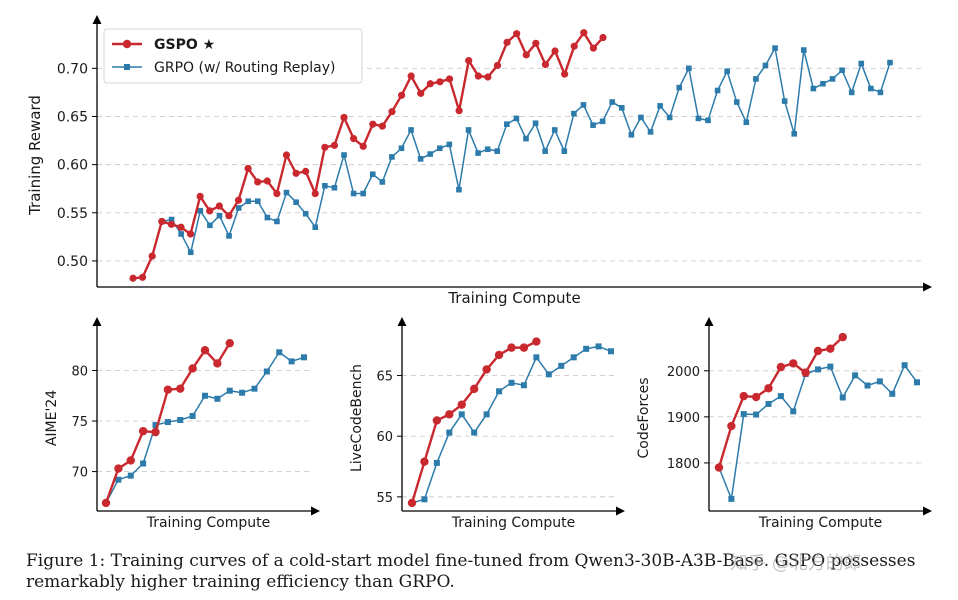 The image size is (958, 600). I want to click on series-line-grpo, so click(818, 432).